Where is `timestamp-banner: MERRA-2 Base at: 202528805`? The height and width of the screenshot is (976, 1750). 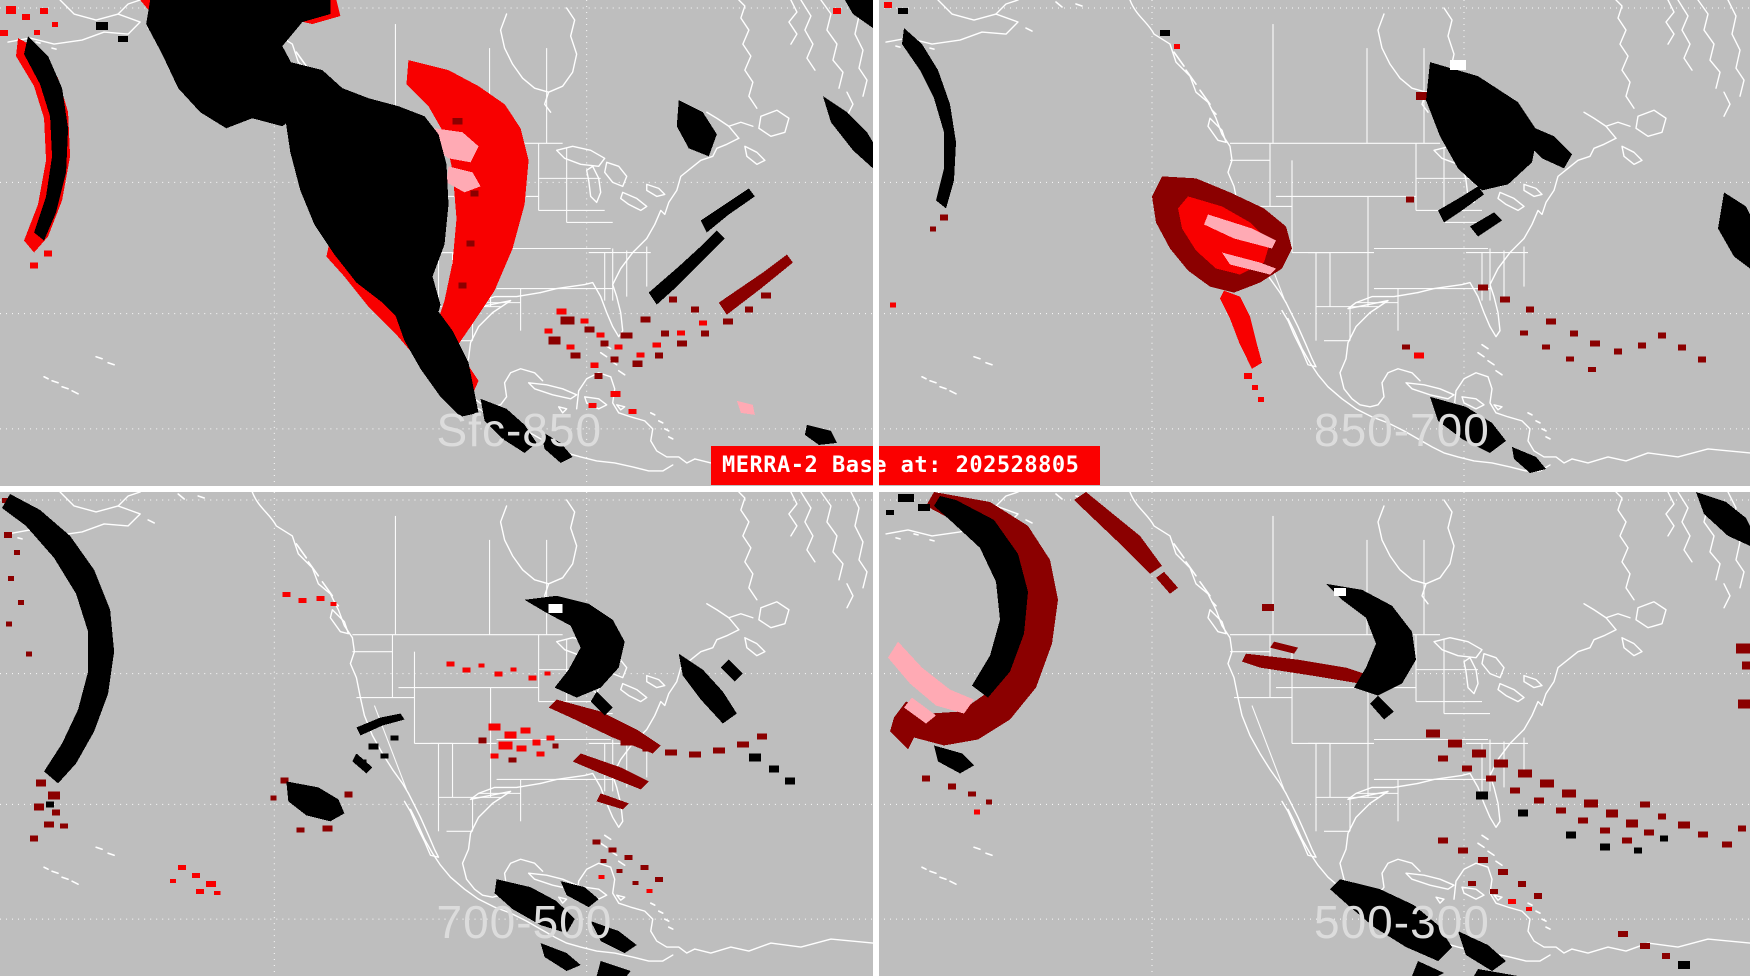 timestamp-banner: MERRA-2 Base at: 202528805 is located at coordinates (905, 465).